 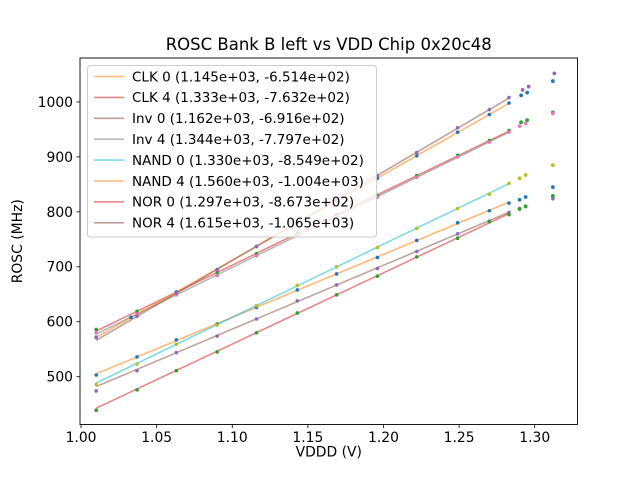 I want to click on x-tick-label: 1.05, so click(x=156, y=438).